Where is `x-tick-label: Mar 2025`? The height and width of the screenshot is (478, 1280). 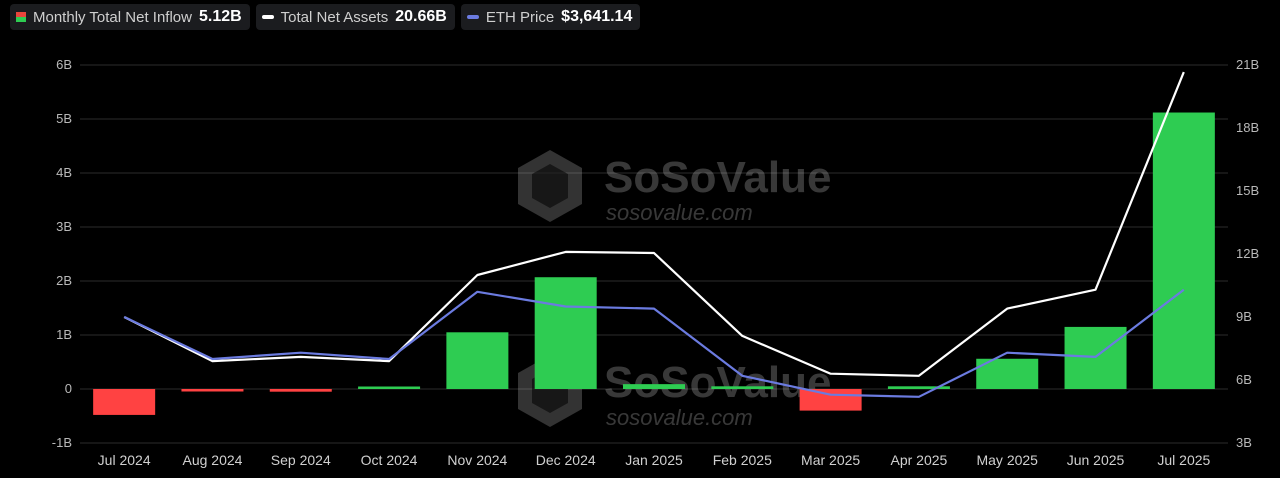 x-tick-label: Mar 2025 is located at coordinates (830, 460).